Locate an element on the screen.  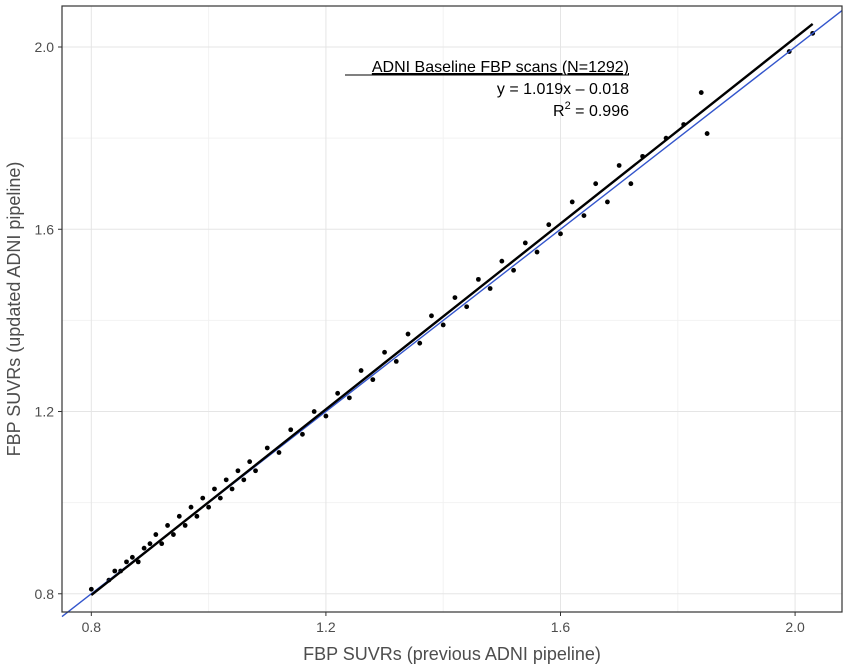
x-tick-label: 0.8 is located at coordinates (92, 627).